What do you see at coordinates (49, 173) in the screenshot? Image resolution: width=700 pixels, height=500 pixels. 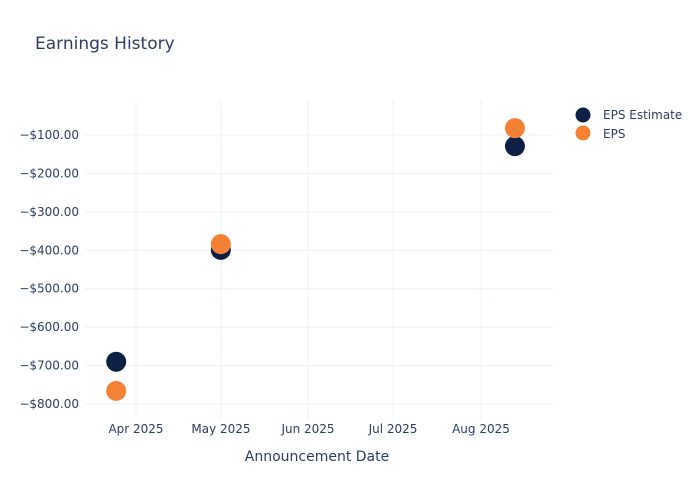 I see `y-tick-label: −$200.00` at bounding box center [49, 173].